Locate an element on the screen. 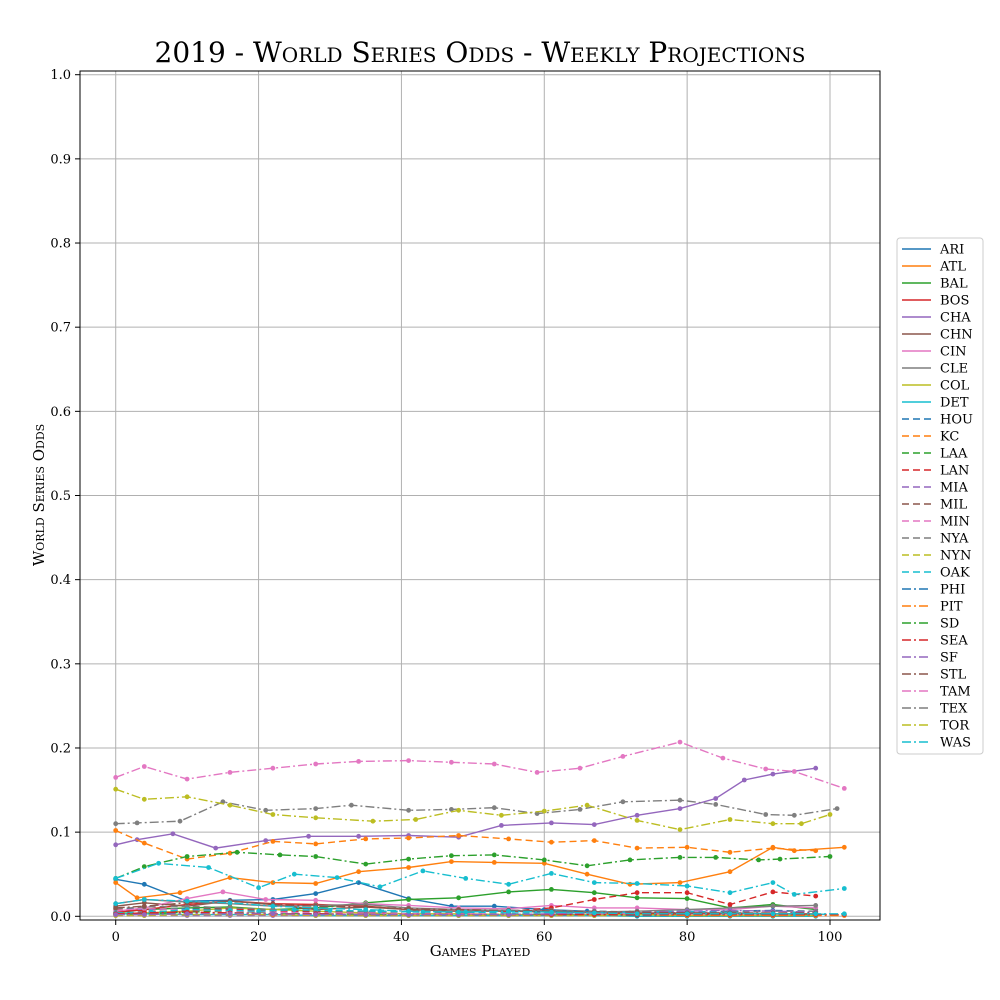 The image size is (1000, 1000). y-tick-label: 0.5 is located at coordinates (60, 496).